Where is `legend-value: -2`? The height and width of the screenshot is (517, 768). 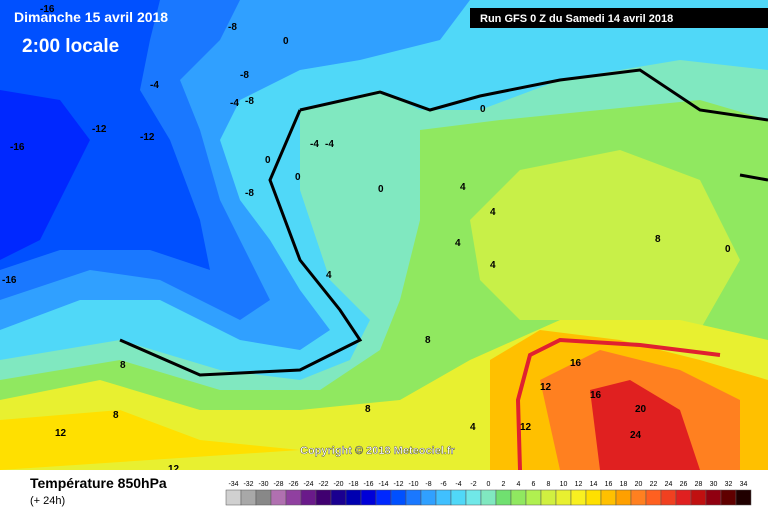 legend-value: -2 is located at coordinates (473, 484).